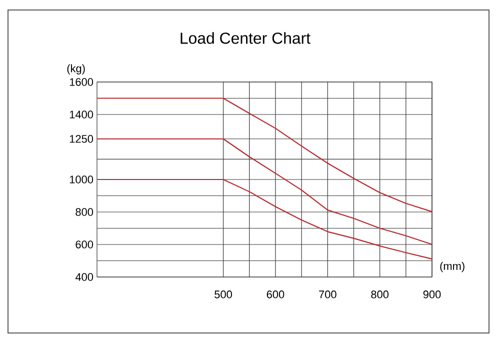 This screenshot has height=343, width=497. Describe the element at coordinates (76, 69) in the screenshot. I see `y-axis-title: (kg)` at that location.